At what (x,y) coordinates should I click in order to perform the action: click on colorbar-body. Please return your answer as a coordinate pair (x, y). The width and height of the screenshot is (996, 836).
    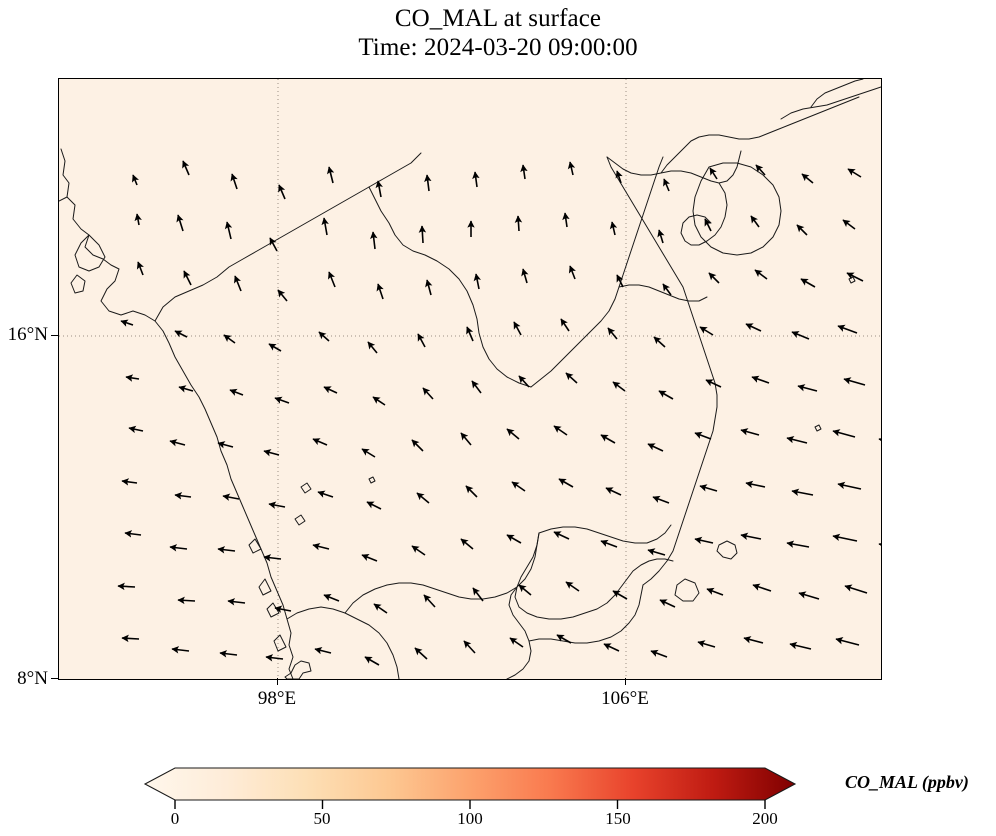
    Looking at the image, I should click on (470, 784).